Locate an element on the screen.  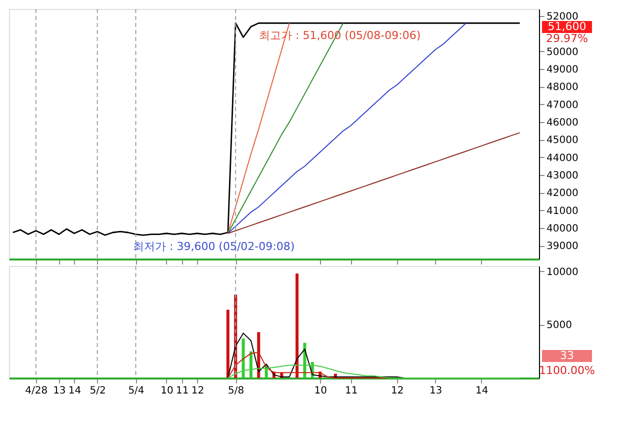
y-tick-label: 46000 is located at coordinates (562, 123).